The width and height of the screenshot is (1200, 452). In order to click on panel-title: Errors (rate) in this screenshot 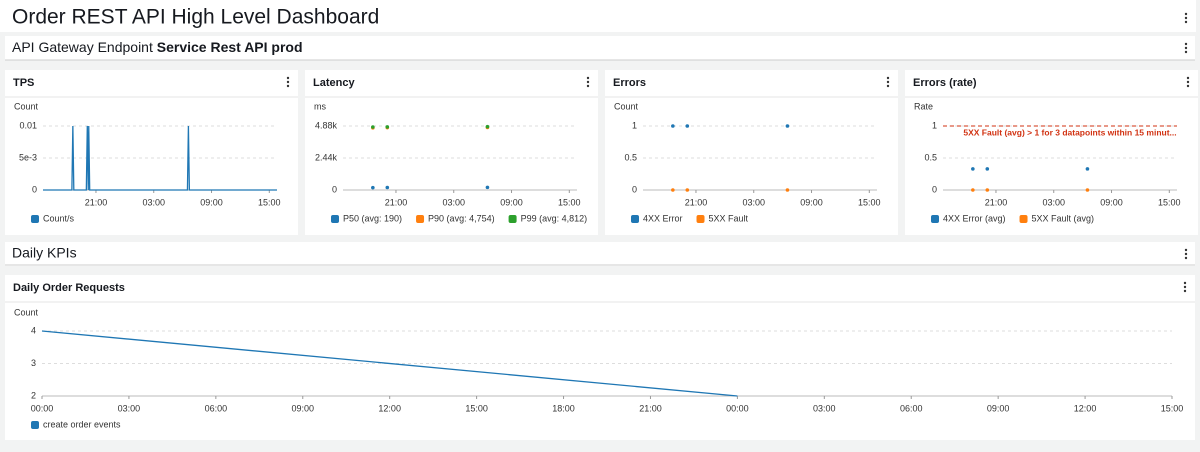, I will do `click(945, 83)`.